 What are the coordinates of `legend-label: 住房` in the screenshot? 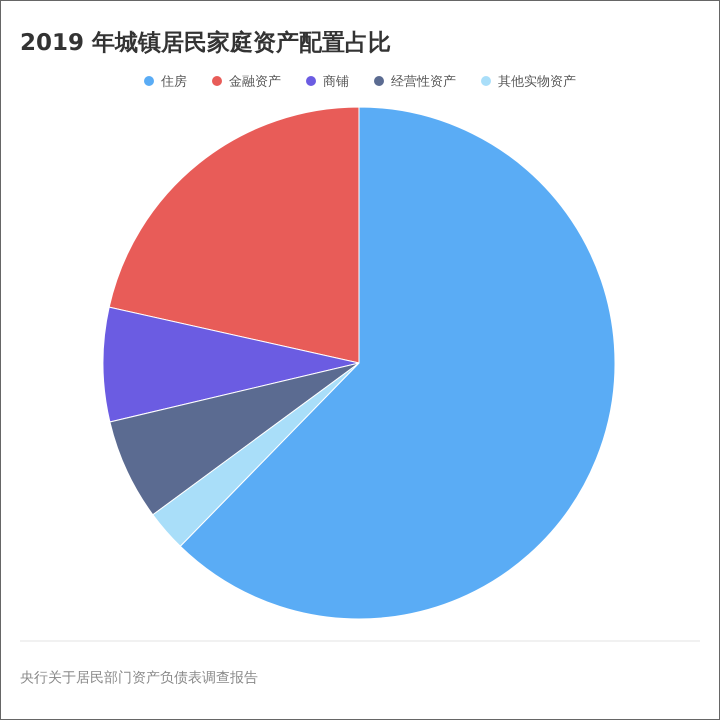 It's located at (173, 82).